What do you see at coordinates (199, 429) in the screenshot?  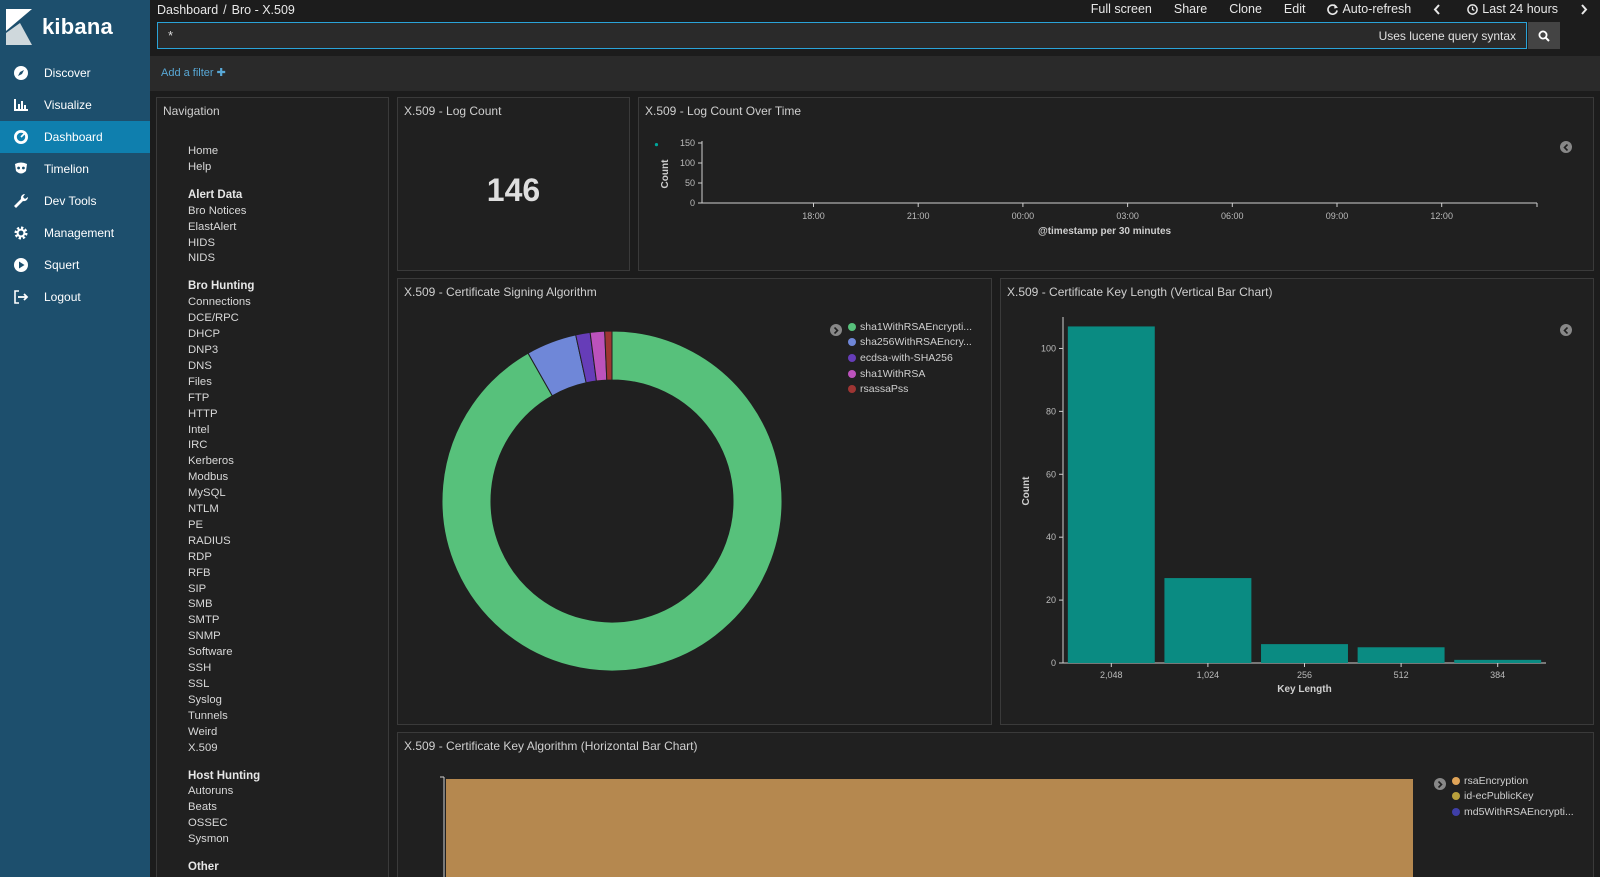 I see `nav-link-intel: Intel` at bounding box center [199, 429].